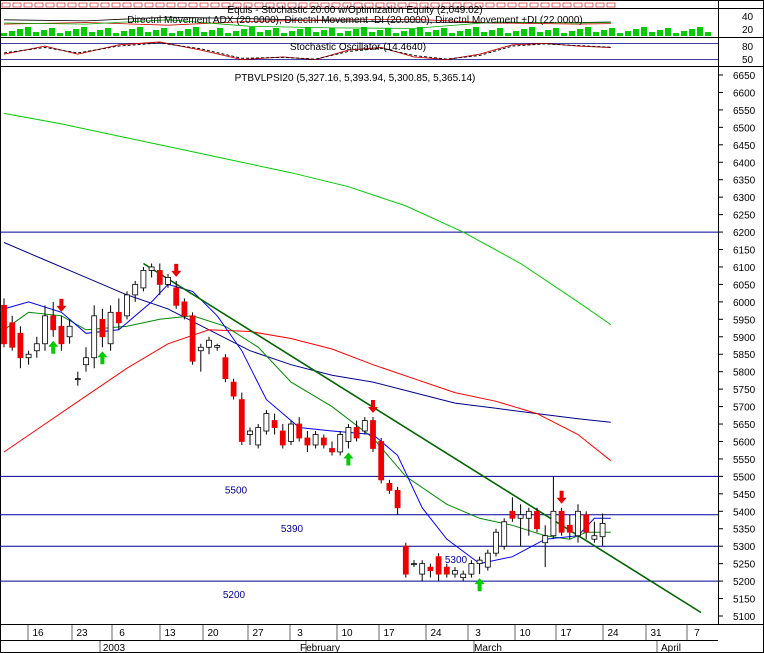  Describe the element at coordinates (744, 285) in the screenshot. I see `y-tick-label: 6050` at that location.